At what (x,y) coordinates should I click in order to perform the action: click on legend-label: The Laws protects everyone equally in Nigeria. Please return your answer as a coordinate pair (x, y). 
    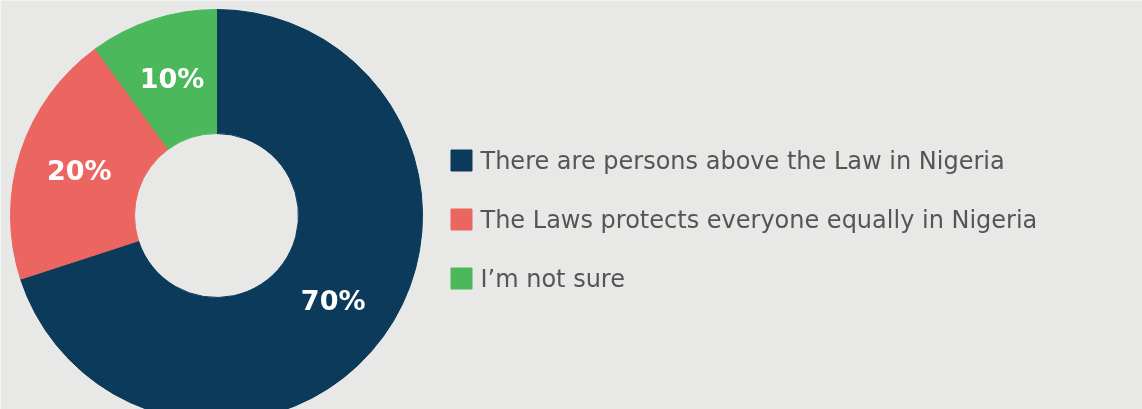
    Looking at the image, I should click on (758, 219).